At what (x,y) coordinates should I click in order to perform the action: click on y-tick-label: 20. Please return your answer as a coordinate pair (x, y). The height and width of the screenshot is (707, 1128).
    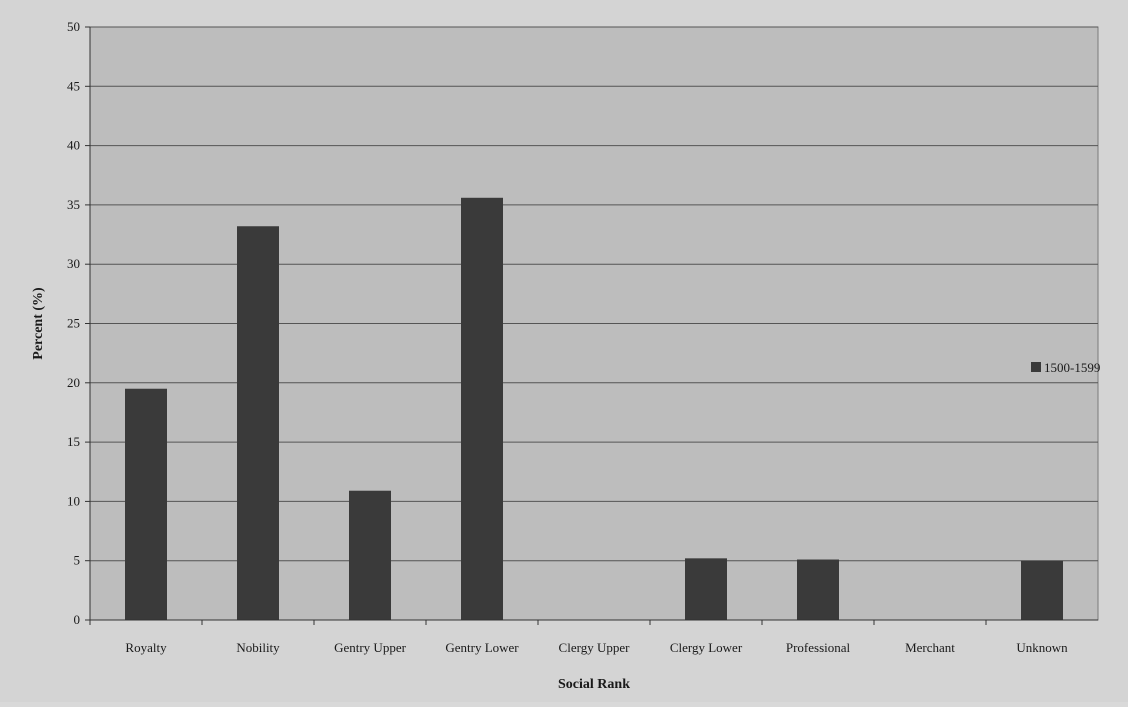
    Looking at the image, I should click on (73, 382).